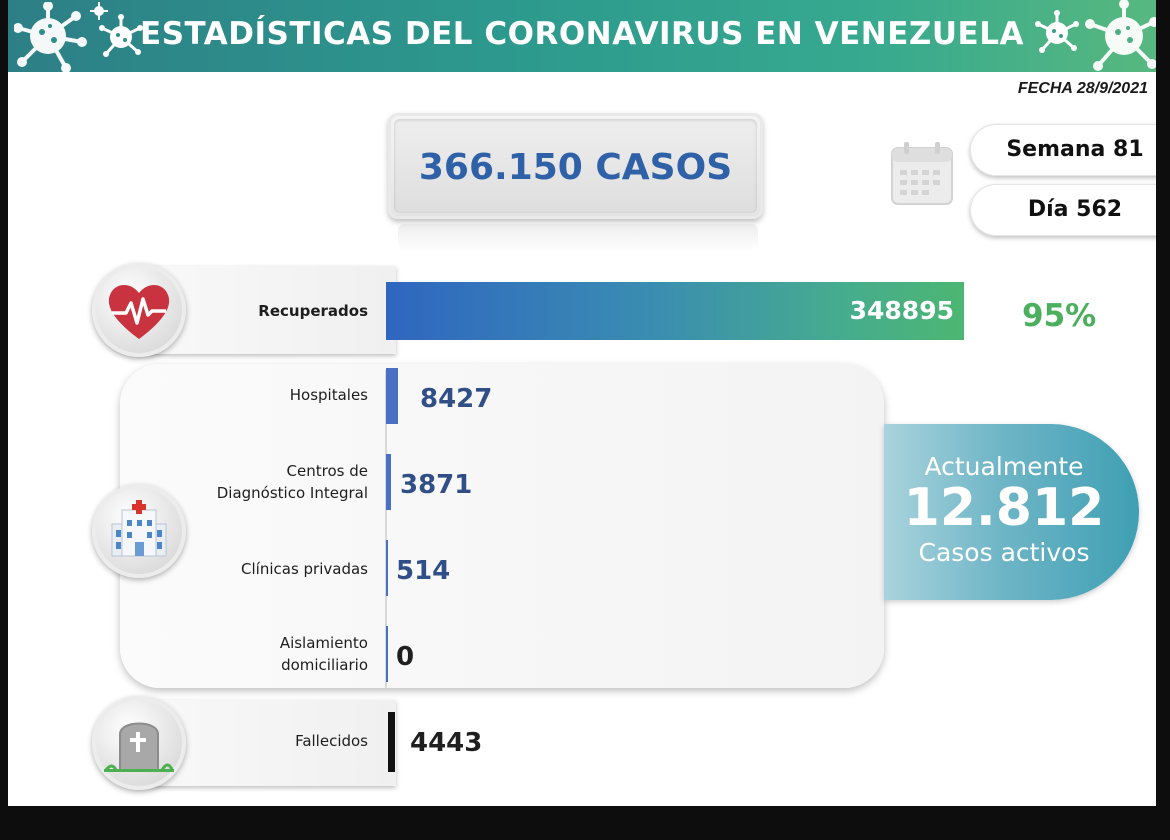  What do you see at coordinates (386, 529) in the screenshot?
I see `care-axis-line` at bounding box center [386, 529].